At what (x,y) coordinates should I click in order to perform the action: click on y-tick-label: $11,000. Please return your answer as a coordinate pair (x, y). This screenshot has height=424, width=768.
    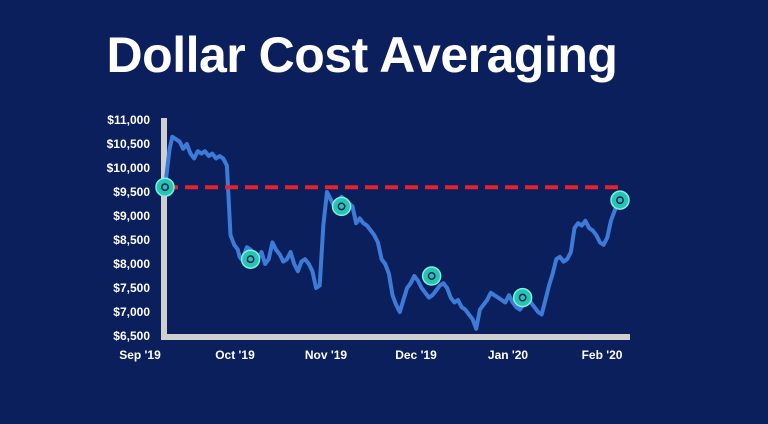
    Looking at the image, I should click on (128, 120).